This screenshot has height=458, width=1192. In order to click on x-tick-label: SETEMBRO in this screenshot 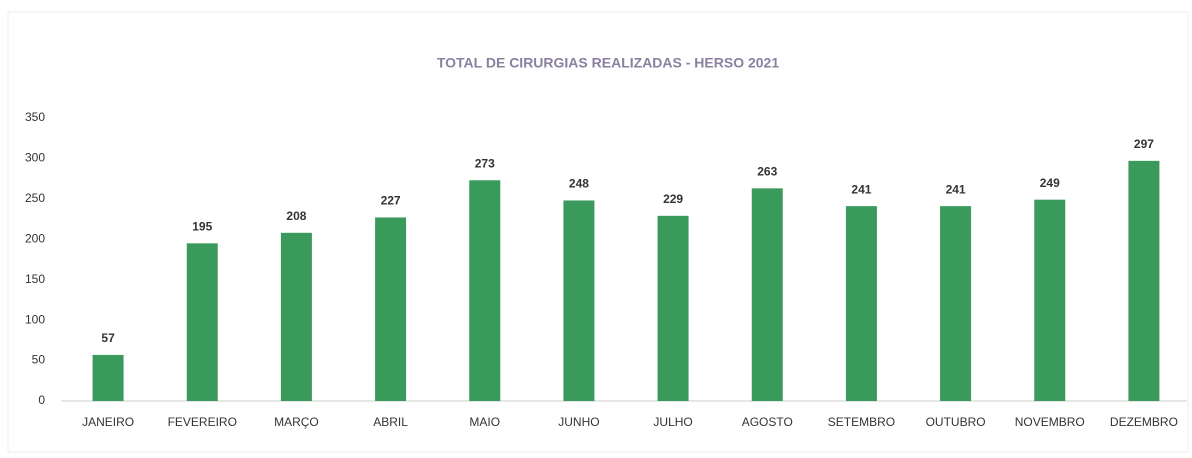, I will do `click(861, 422)`.